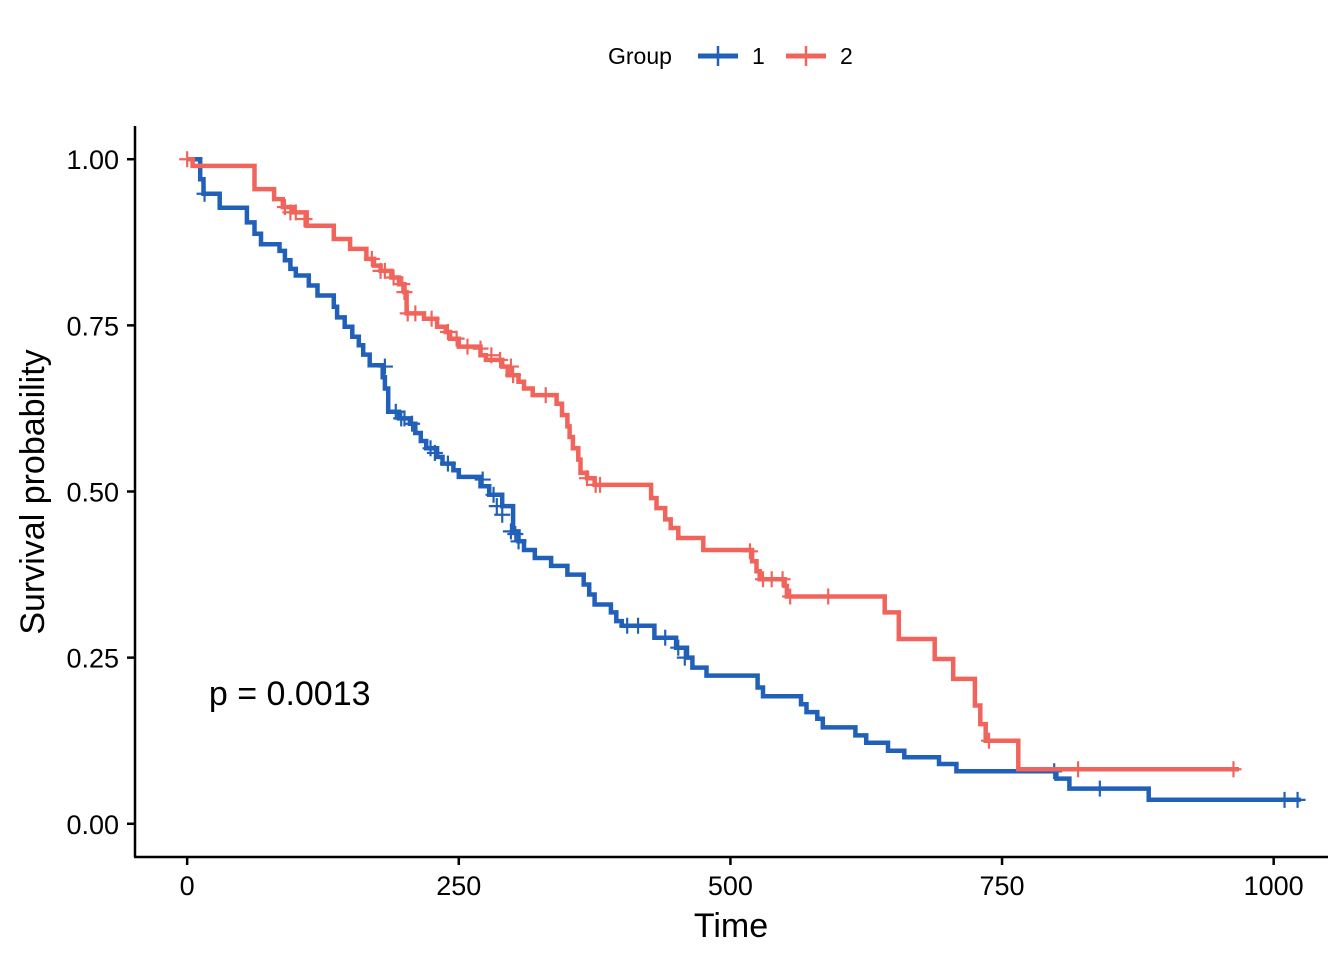  I want to click on y-tick-label: 0.50, so click(92, 493).